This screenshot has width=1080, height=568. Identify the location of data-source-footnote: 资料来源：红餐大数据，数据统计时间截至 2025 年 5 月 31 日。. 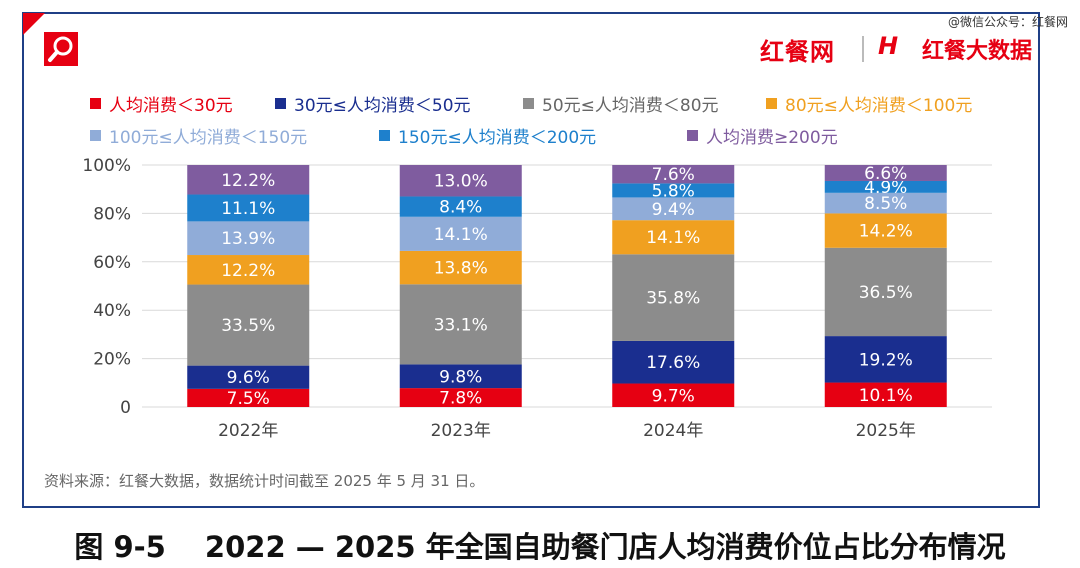
(264, 481).